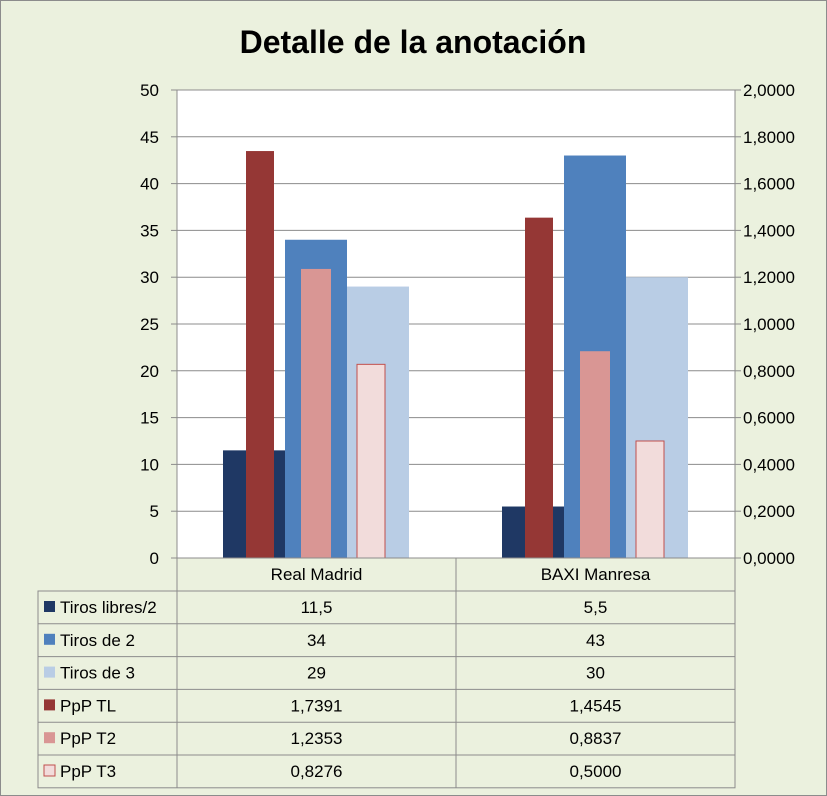  I want to click on data-label: 1,7391, so click(317, 705).